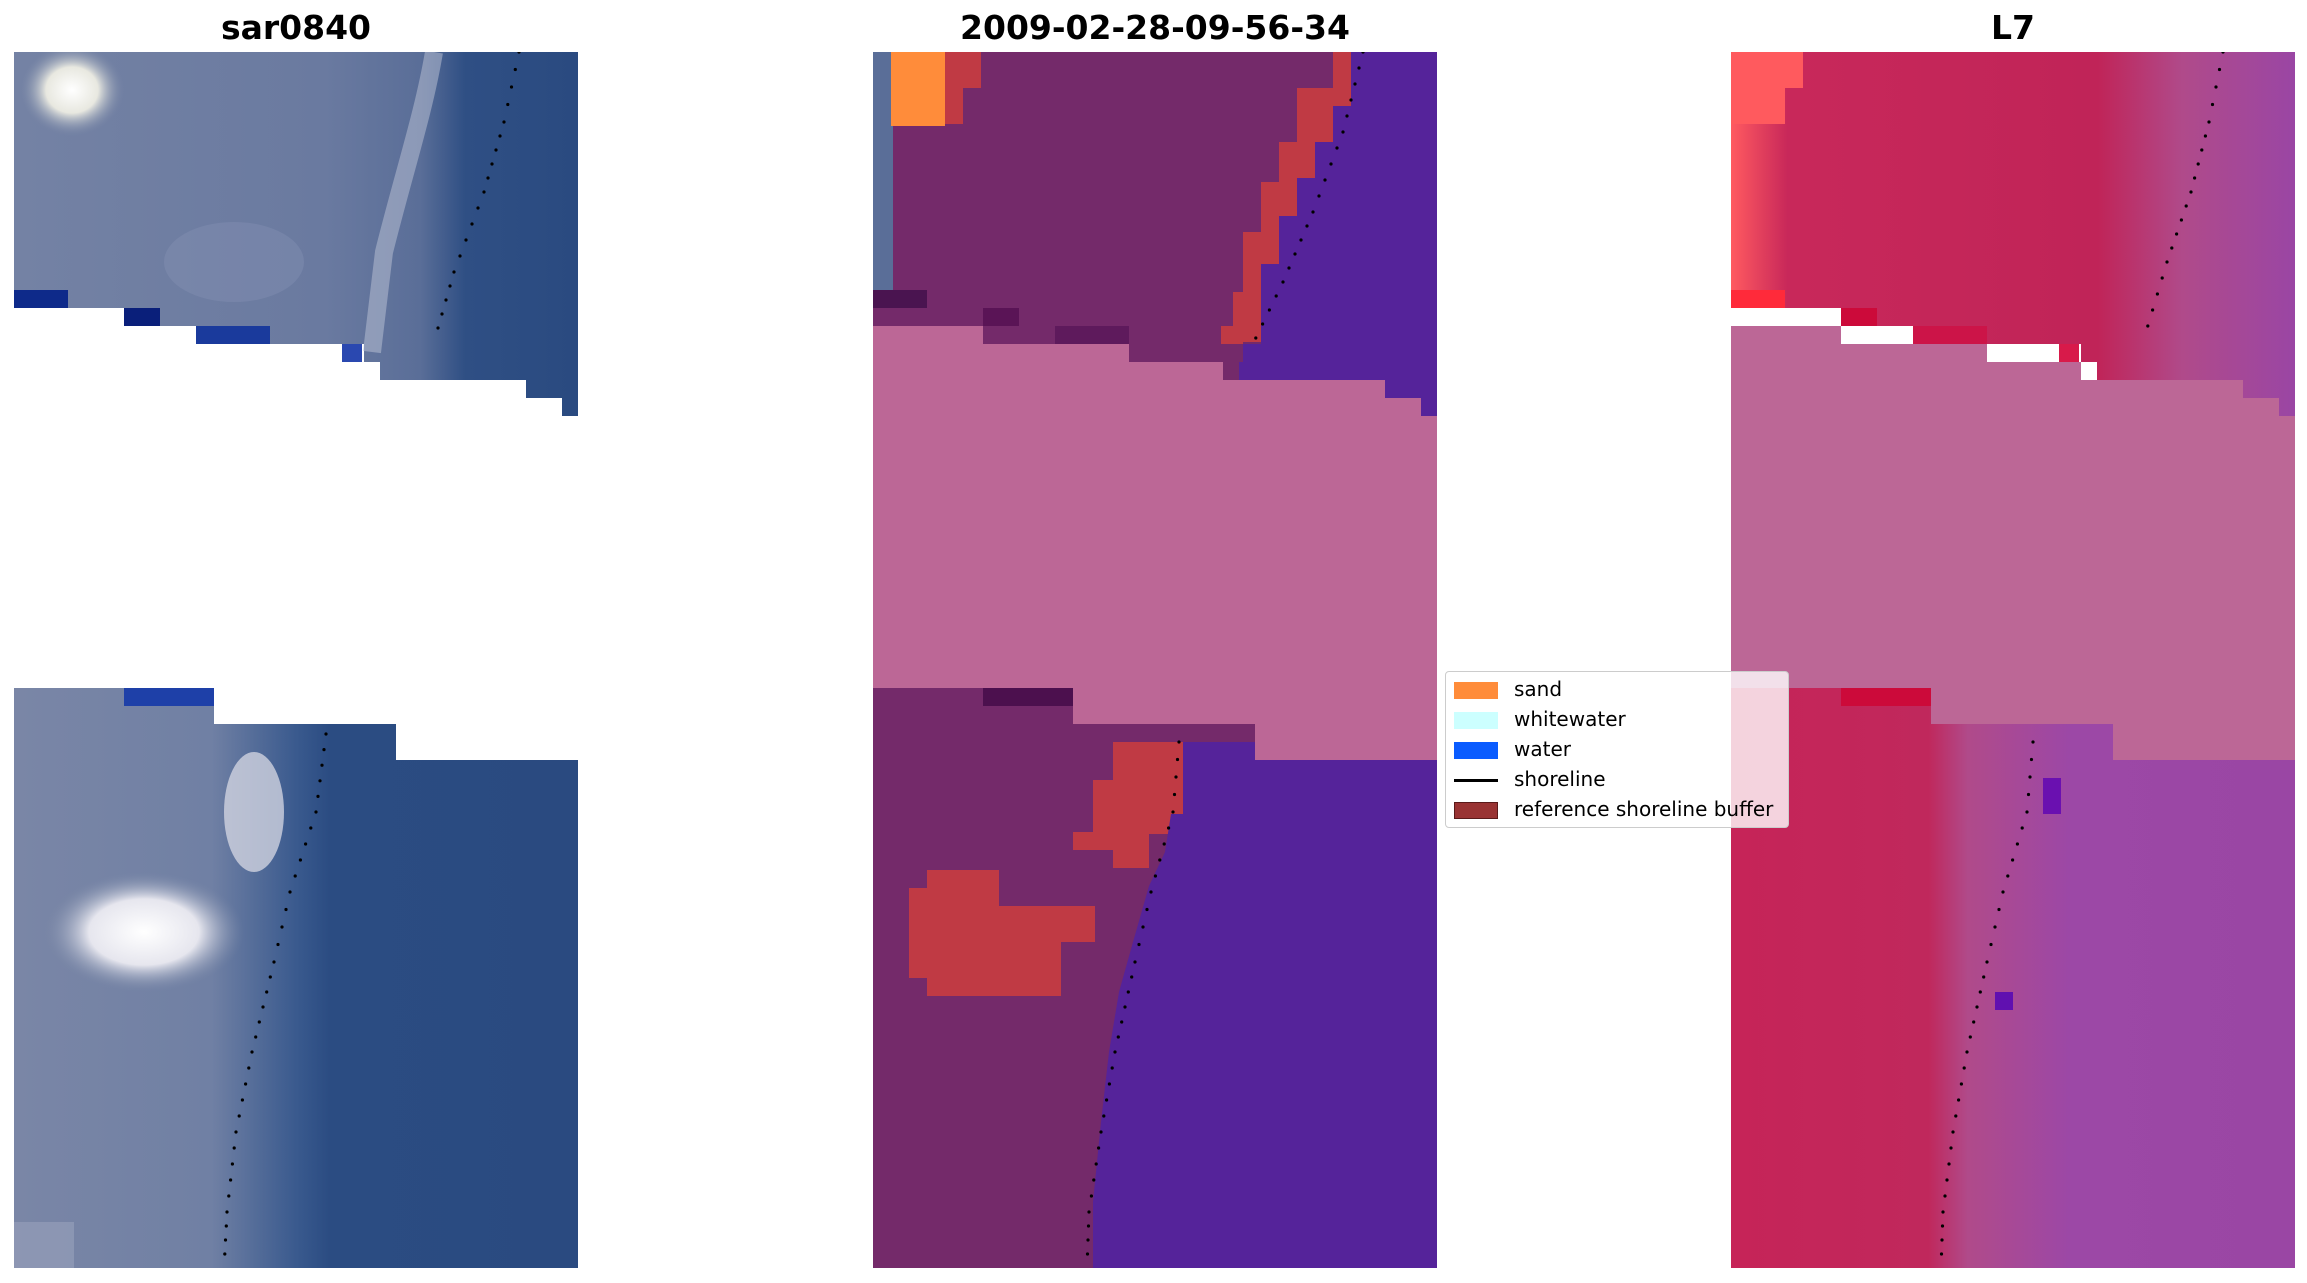 This screenshot has height=1283, width=2307. What do you see at coordinates (1476, 780) in the screenshot?
I see `legend-line-shoreline` at bounding box center [1476, 780].